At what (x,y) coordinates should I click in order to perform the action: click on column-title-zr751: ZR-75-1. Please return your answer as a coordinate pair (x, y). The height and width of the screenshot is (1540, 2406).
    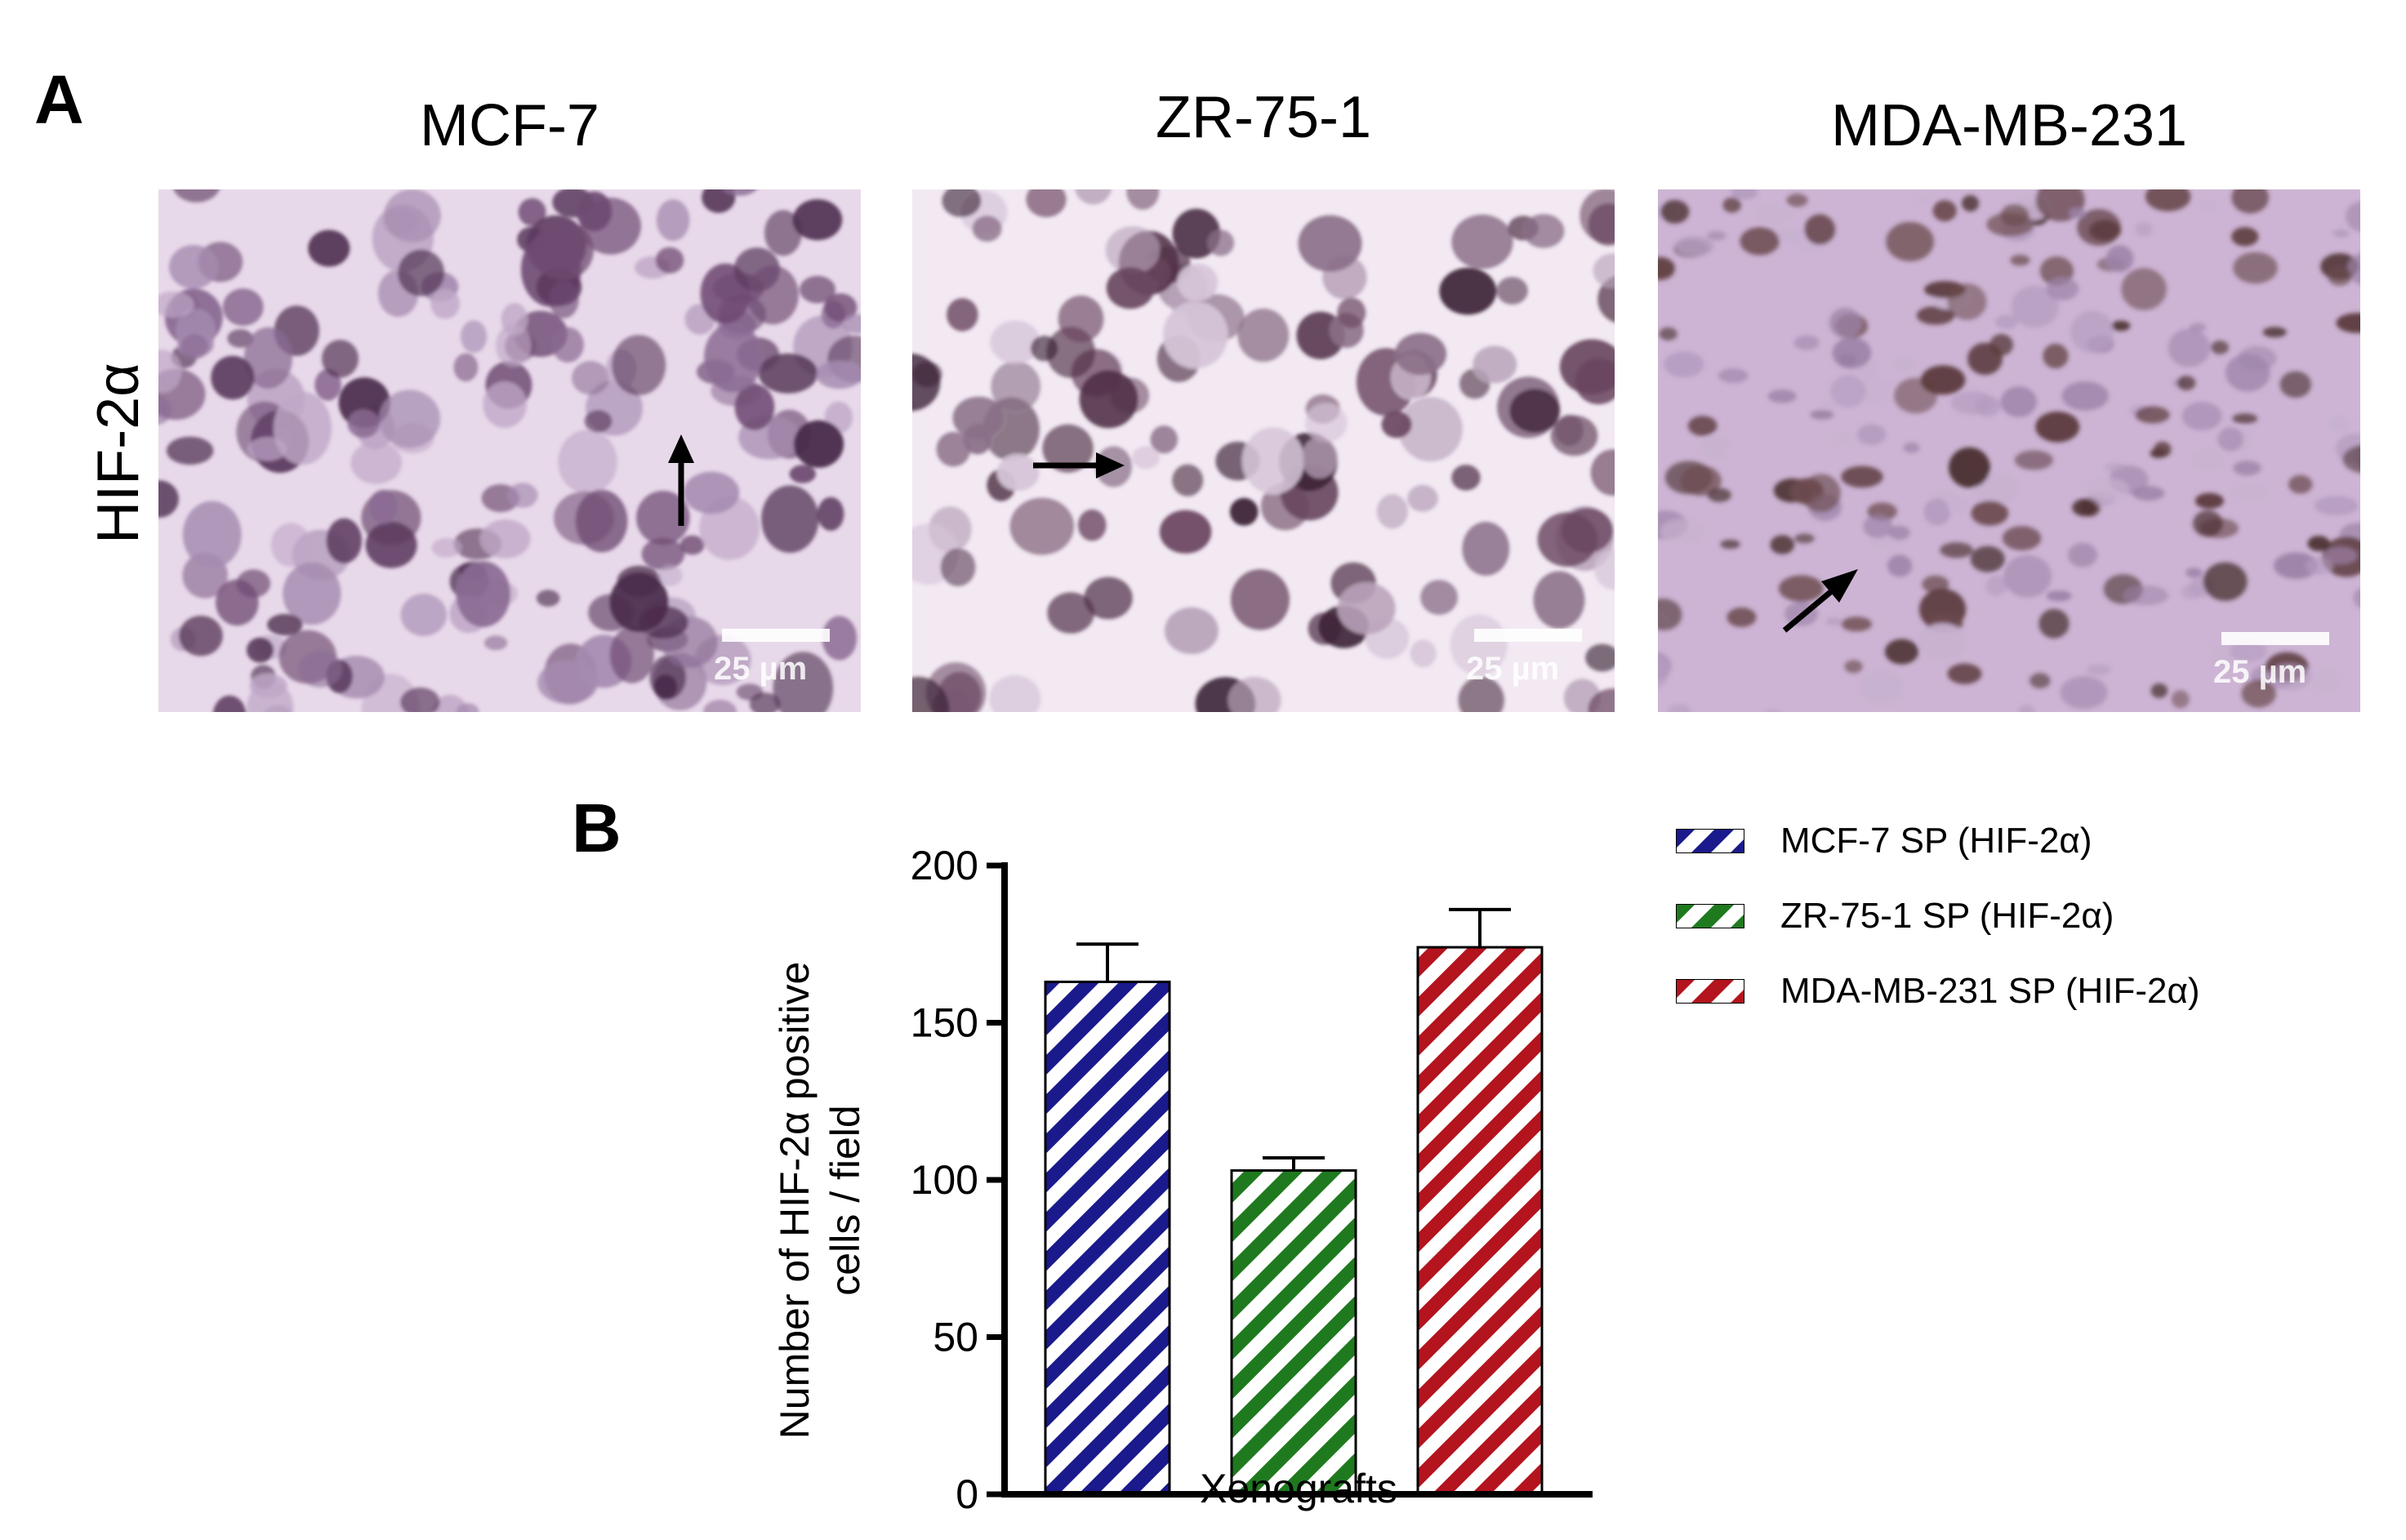
    Looking at the image, I should click on (1263, 117).